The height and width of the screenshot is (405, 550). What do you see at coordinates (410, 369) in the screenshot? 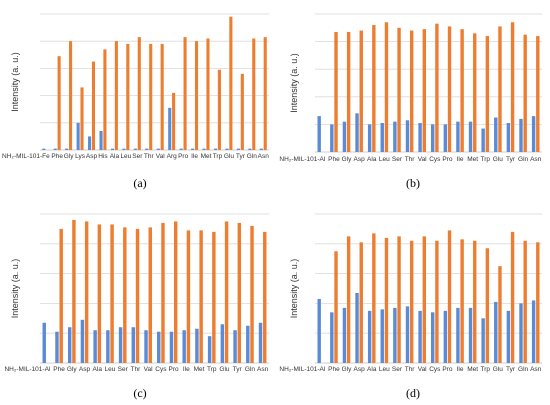
I see `x-tick-label: Thr` at bounding box center [410, 369].